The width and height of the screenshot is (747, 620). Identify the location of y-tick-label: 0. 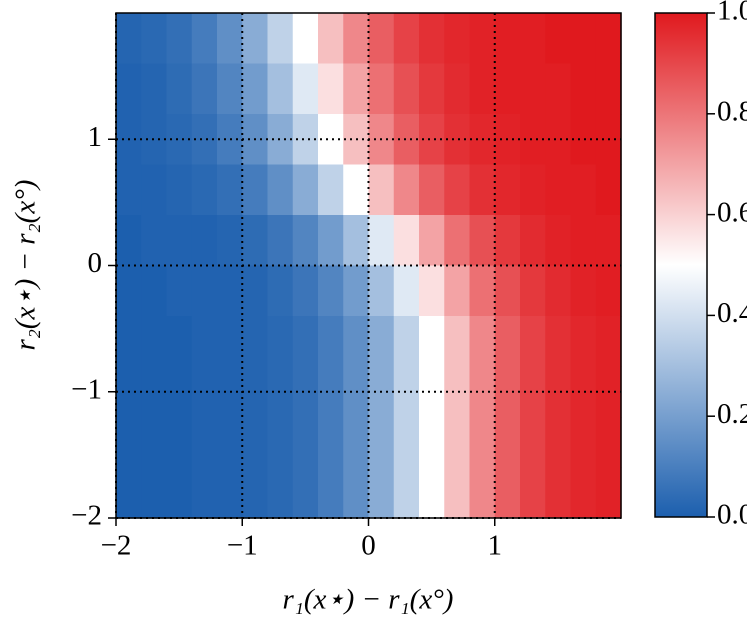
(95, 263).